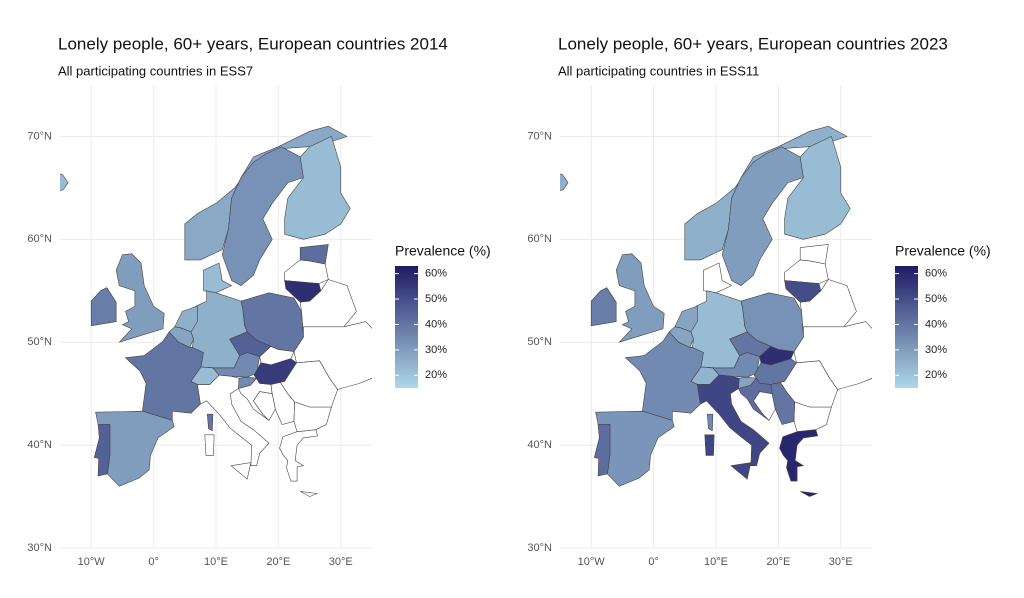 Image resolution: width=1024 pixels, height=598 pixels. What do you see at coordinates (155, 70) in the screenshot?
I see `chart-subtitle: All participating countries in ESS7` at bounding box center [155, 70].